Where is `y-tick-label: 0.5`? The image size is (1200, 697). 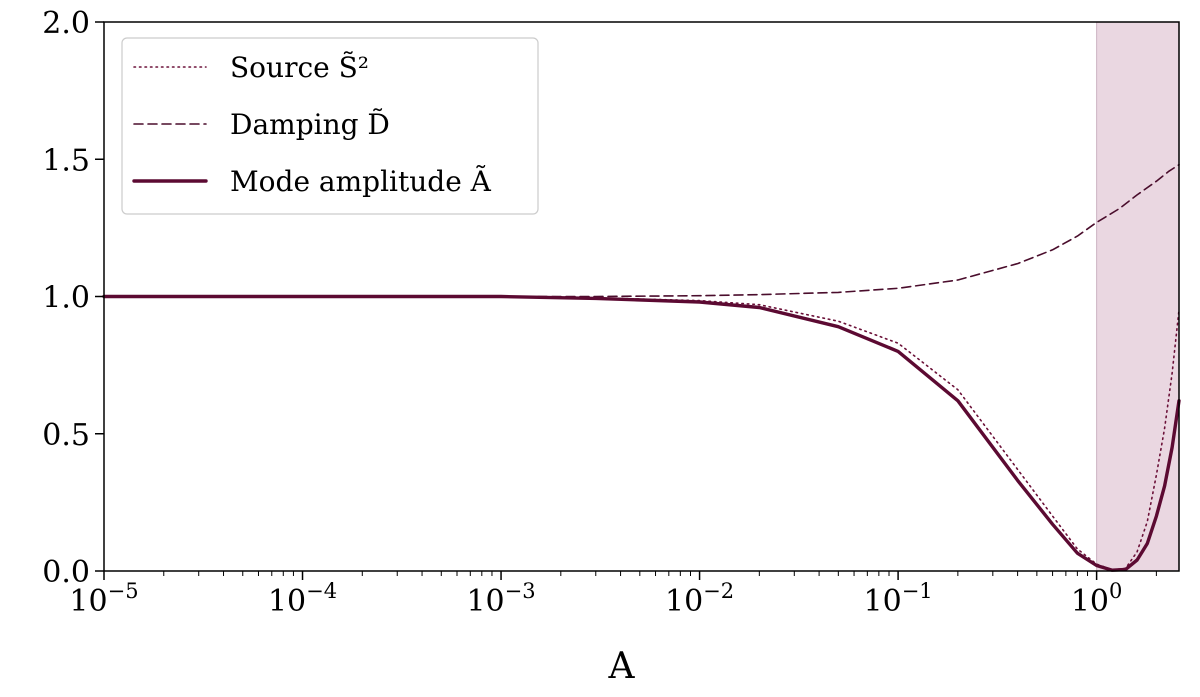 y-tick-label: 0.5 is located at coordinates (66, 435).